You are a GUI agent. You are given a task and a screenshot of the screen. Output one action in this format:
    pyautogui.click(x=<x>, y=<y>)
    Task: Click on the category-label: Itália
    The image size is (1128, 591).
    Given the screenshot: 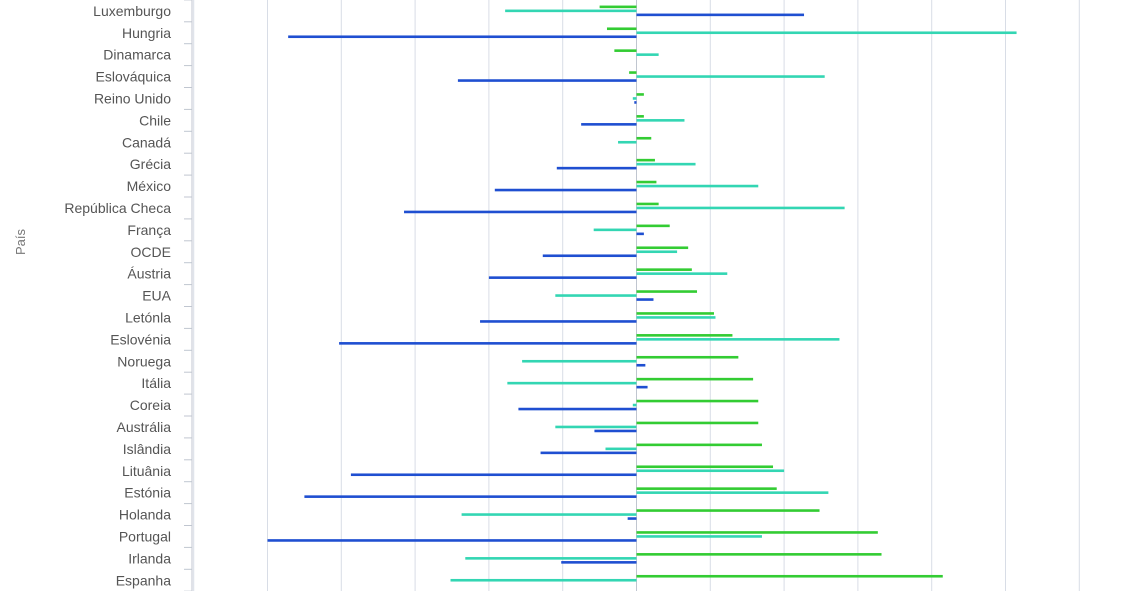 What is the action you would take?
    pyautogui.click(x=156, y=383)
    